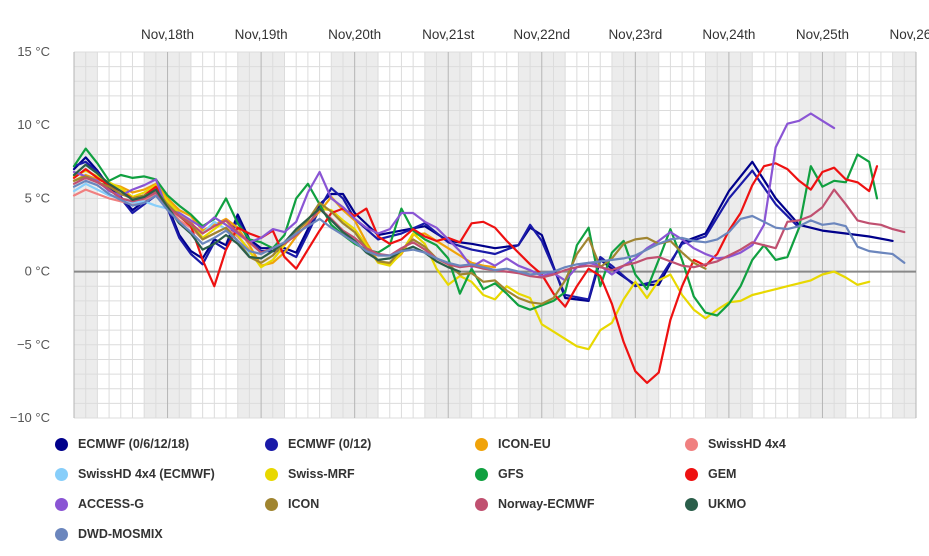  What do you see at coordinates (728, 34) in the screenshot?
I see `day-label: Nov,24th` at bounding box center [728, 34].